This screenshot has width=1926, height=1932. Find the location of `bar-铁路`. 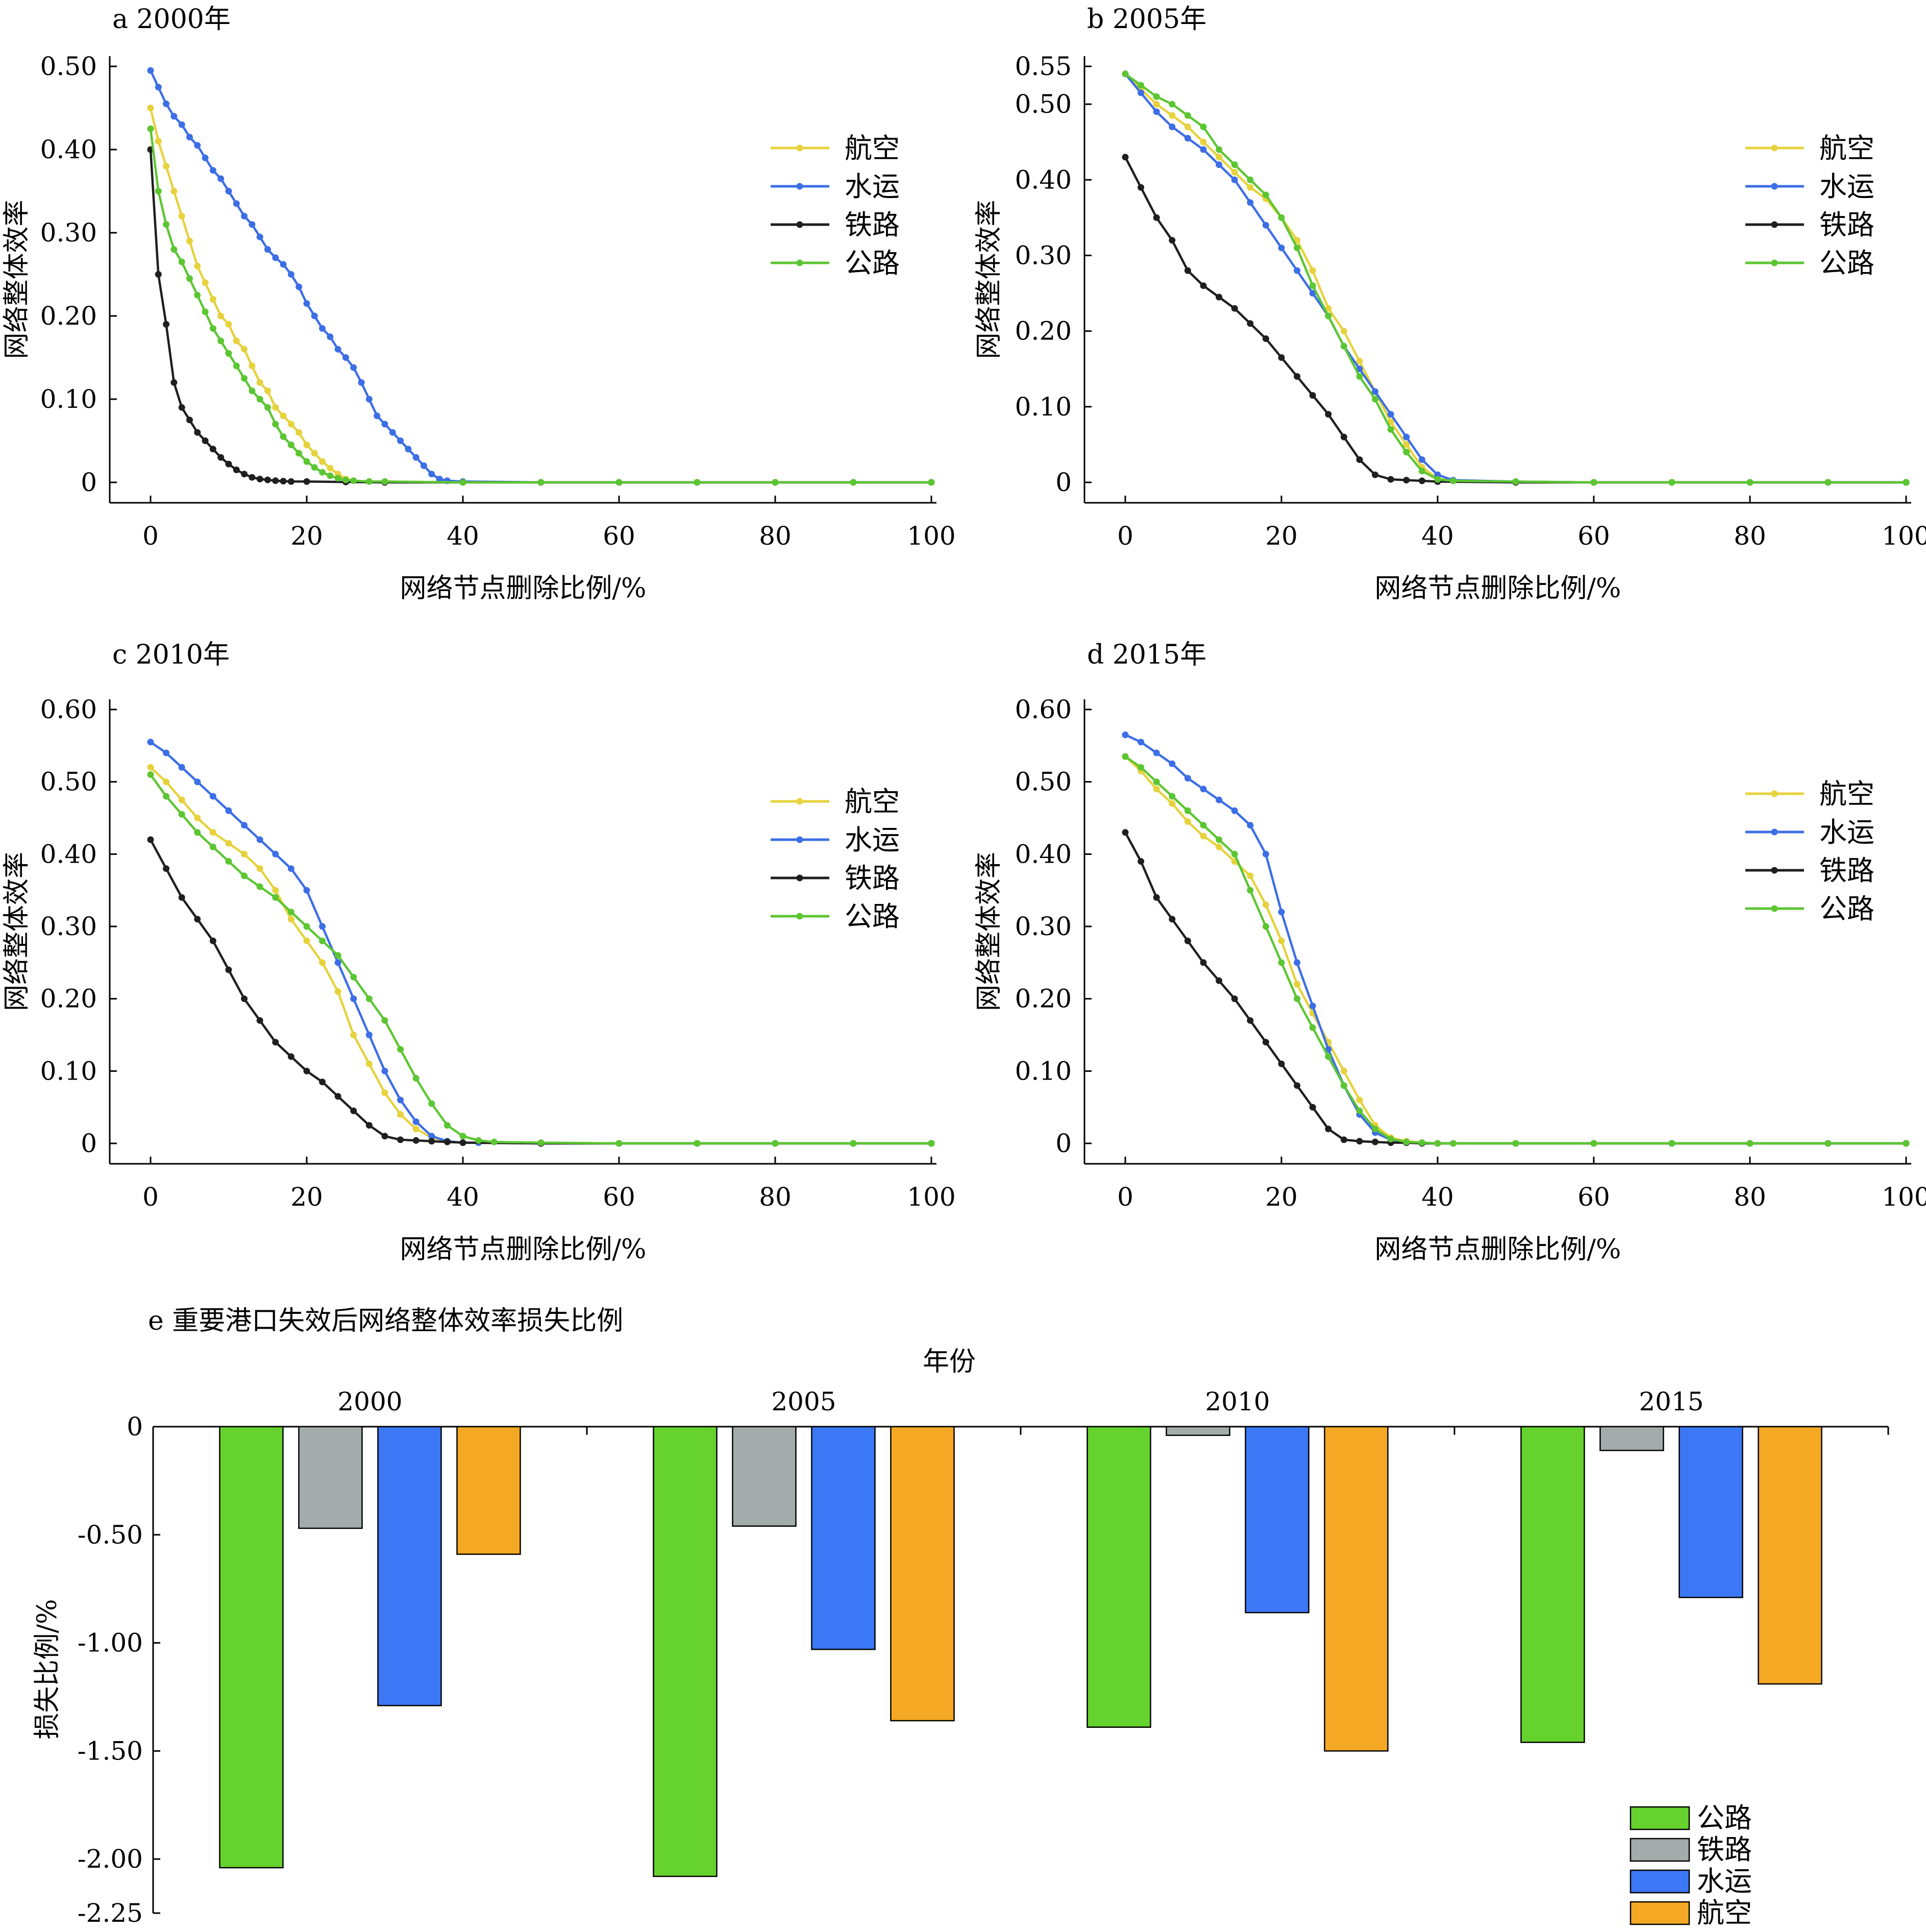

bar-铁路 is located at coordinates (1198, 1431).